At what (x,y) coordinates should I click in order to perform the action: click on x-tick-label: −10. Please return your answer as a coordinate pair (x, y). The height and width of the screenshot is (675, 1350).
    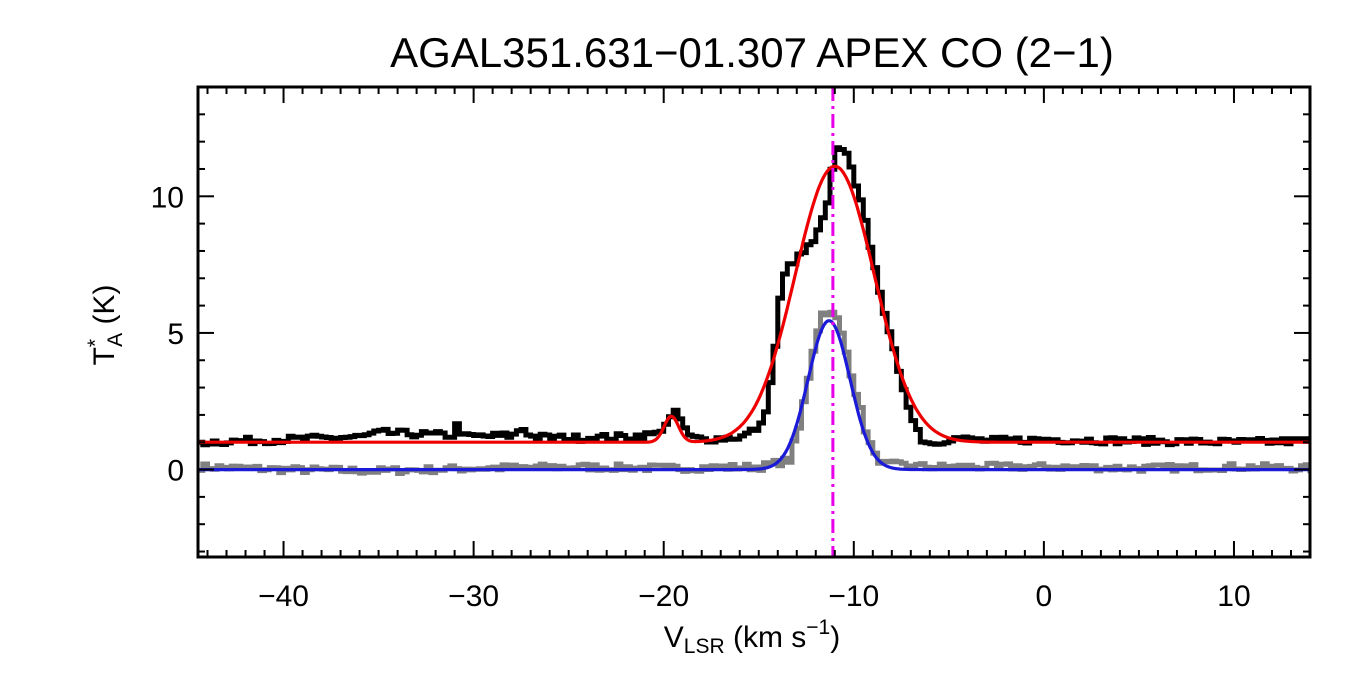
    Looking at the image, I should click on (853, 596).